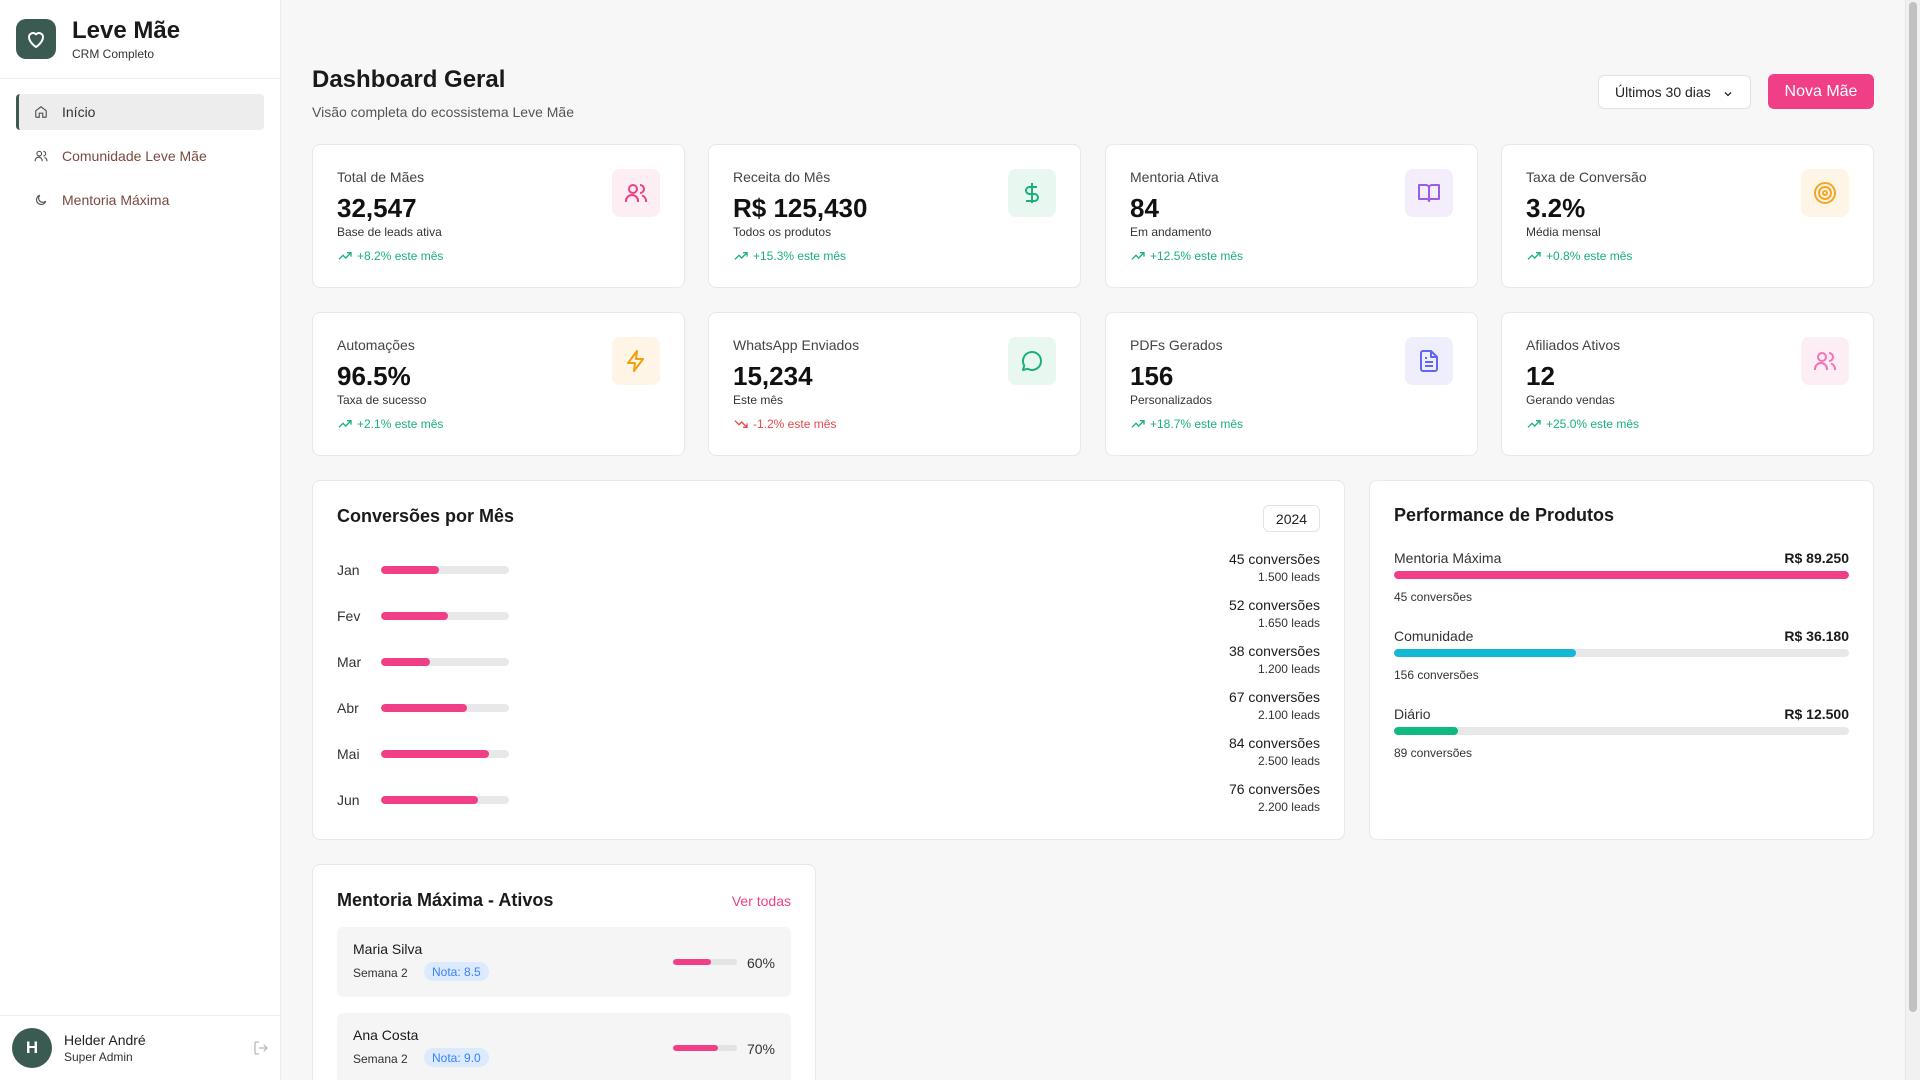 The height and width of the screenshot is (1080, 1920). I want to click on conversion-count: 67 conversões, so click(1274, 697).